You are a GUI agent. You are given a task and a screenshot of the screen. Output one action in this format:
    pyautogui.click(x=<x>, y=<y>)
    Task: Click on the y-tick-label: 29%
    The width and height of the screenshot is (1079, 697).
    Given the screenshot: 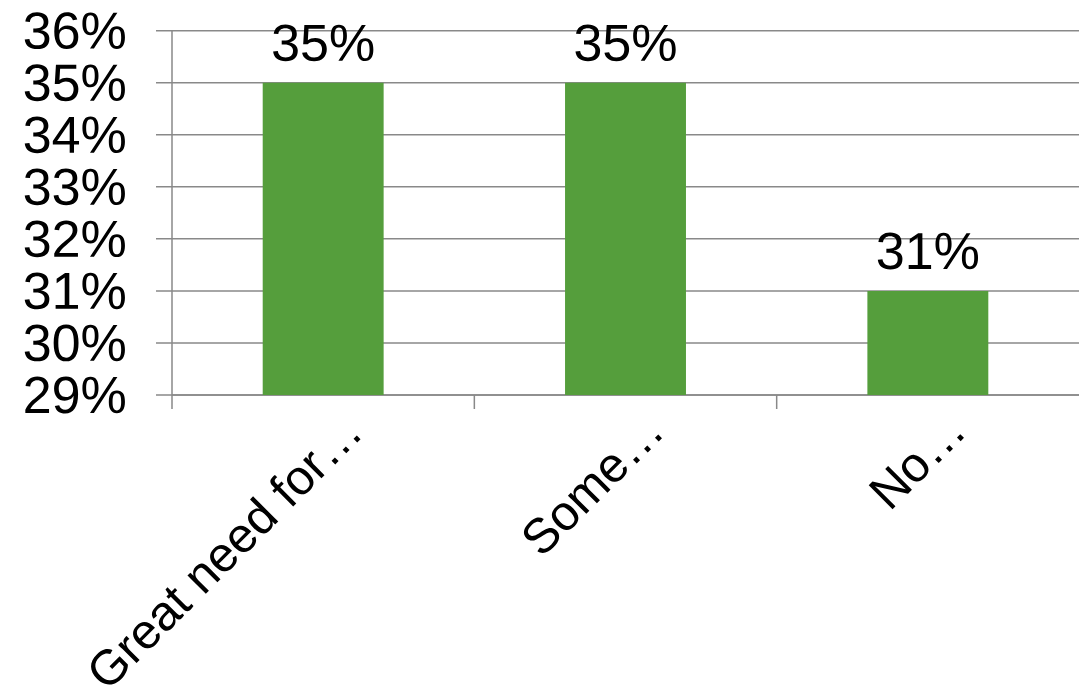 What is the action you would take?
    pyautogui.click(x=75, y=395)
    